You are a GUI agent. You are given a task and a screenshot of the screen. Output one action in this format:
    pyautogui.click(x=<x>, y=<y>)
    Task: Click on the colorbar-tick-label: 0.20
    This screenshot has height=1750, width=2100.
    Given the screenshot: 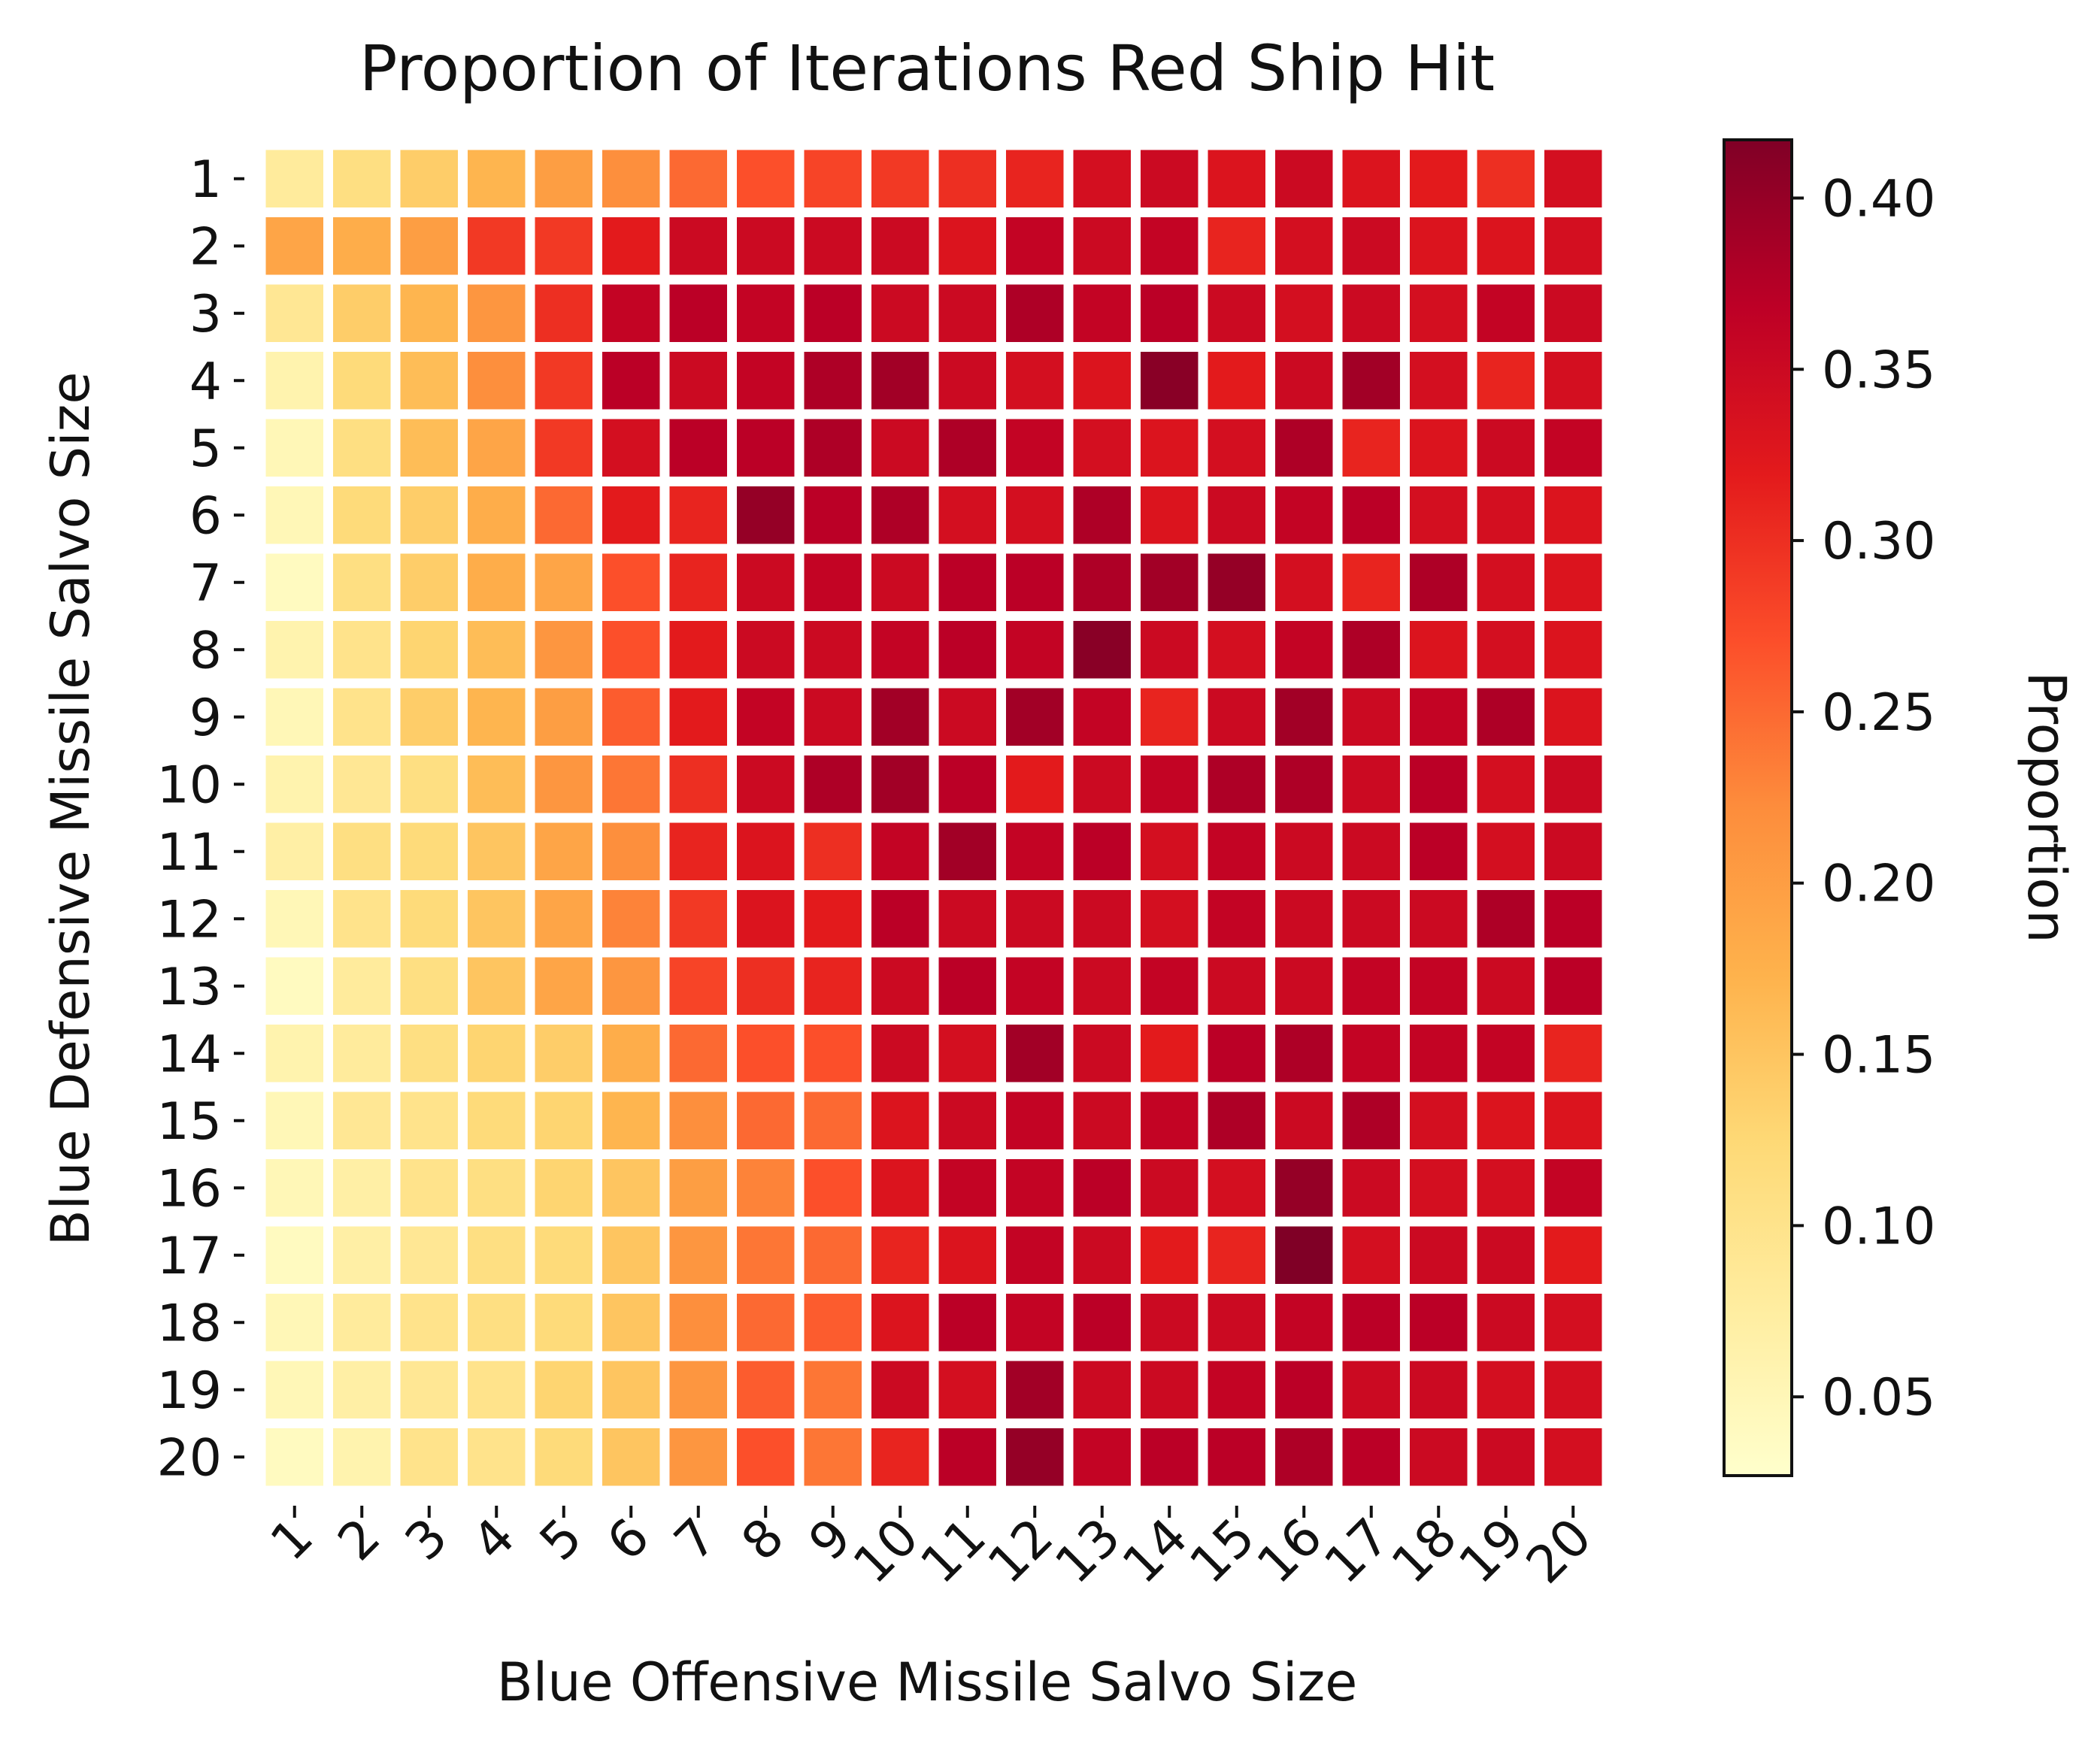 What is the action you would take?
    pyautogui.click(x=1878, y=884)
    